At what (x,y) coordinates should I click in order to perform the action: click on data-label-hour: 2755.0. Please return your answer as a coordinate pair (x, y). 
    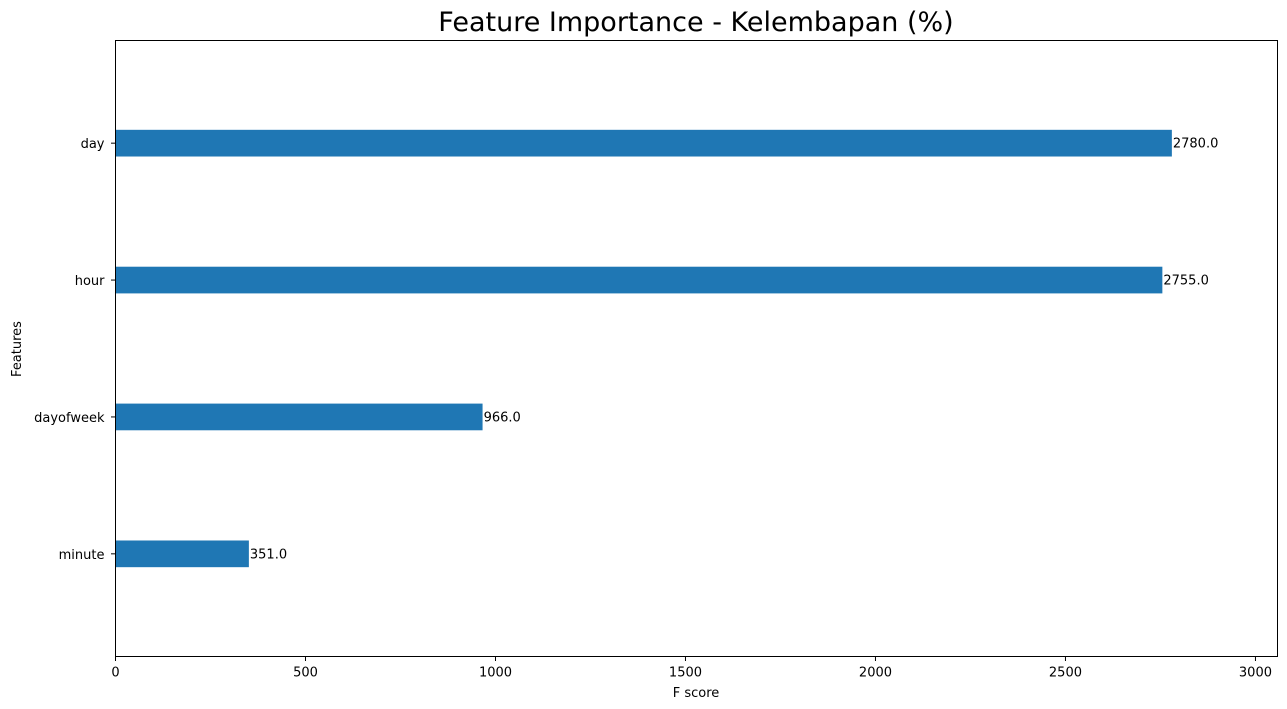
    Looking at the image, I should click on (1186, 281).